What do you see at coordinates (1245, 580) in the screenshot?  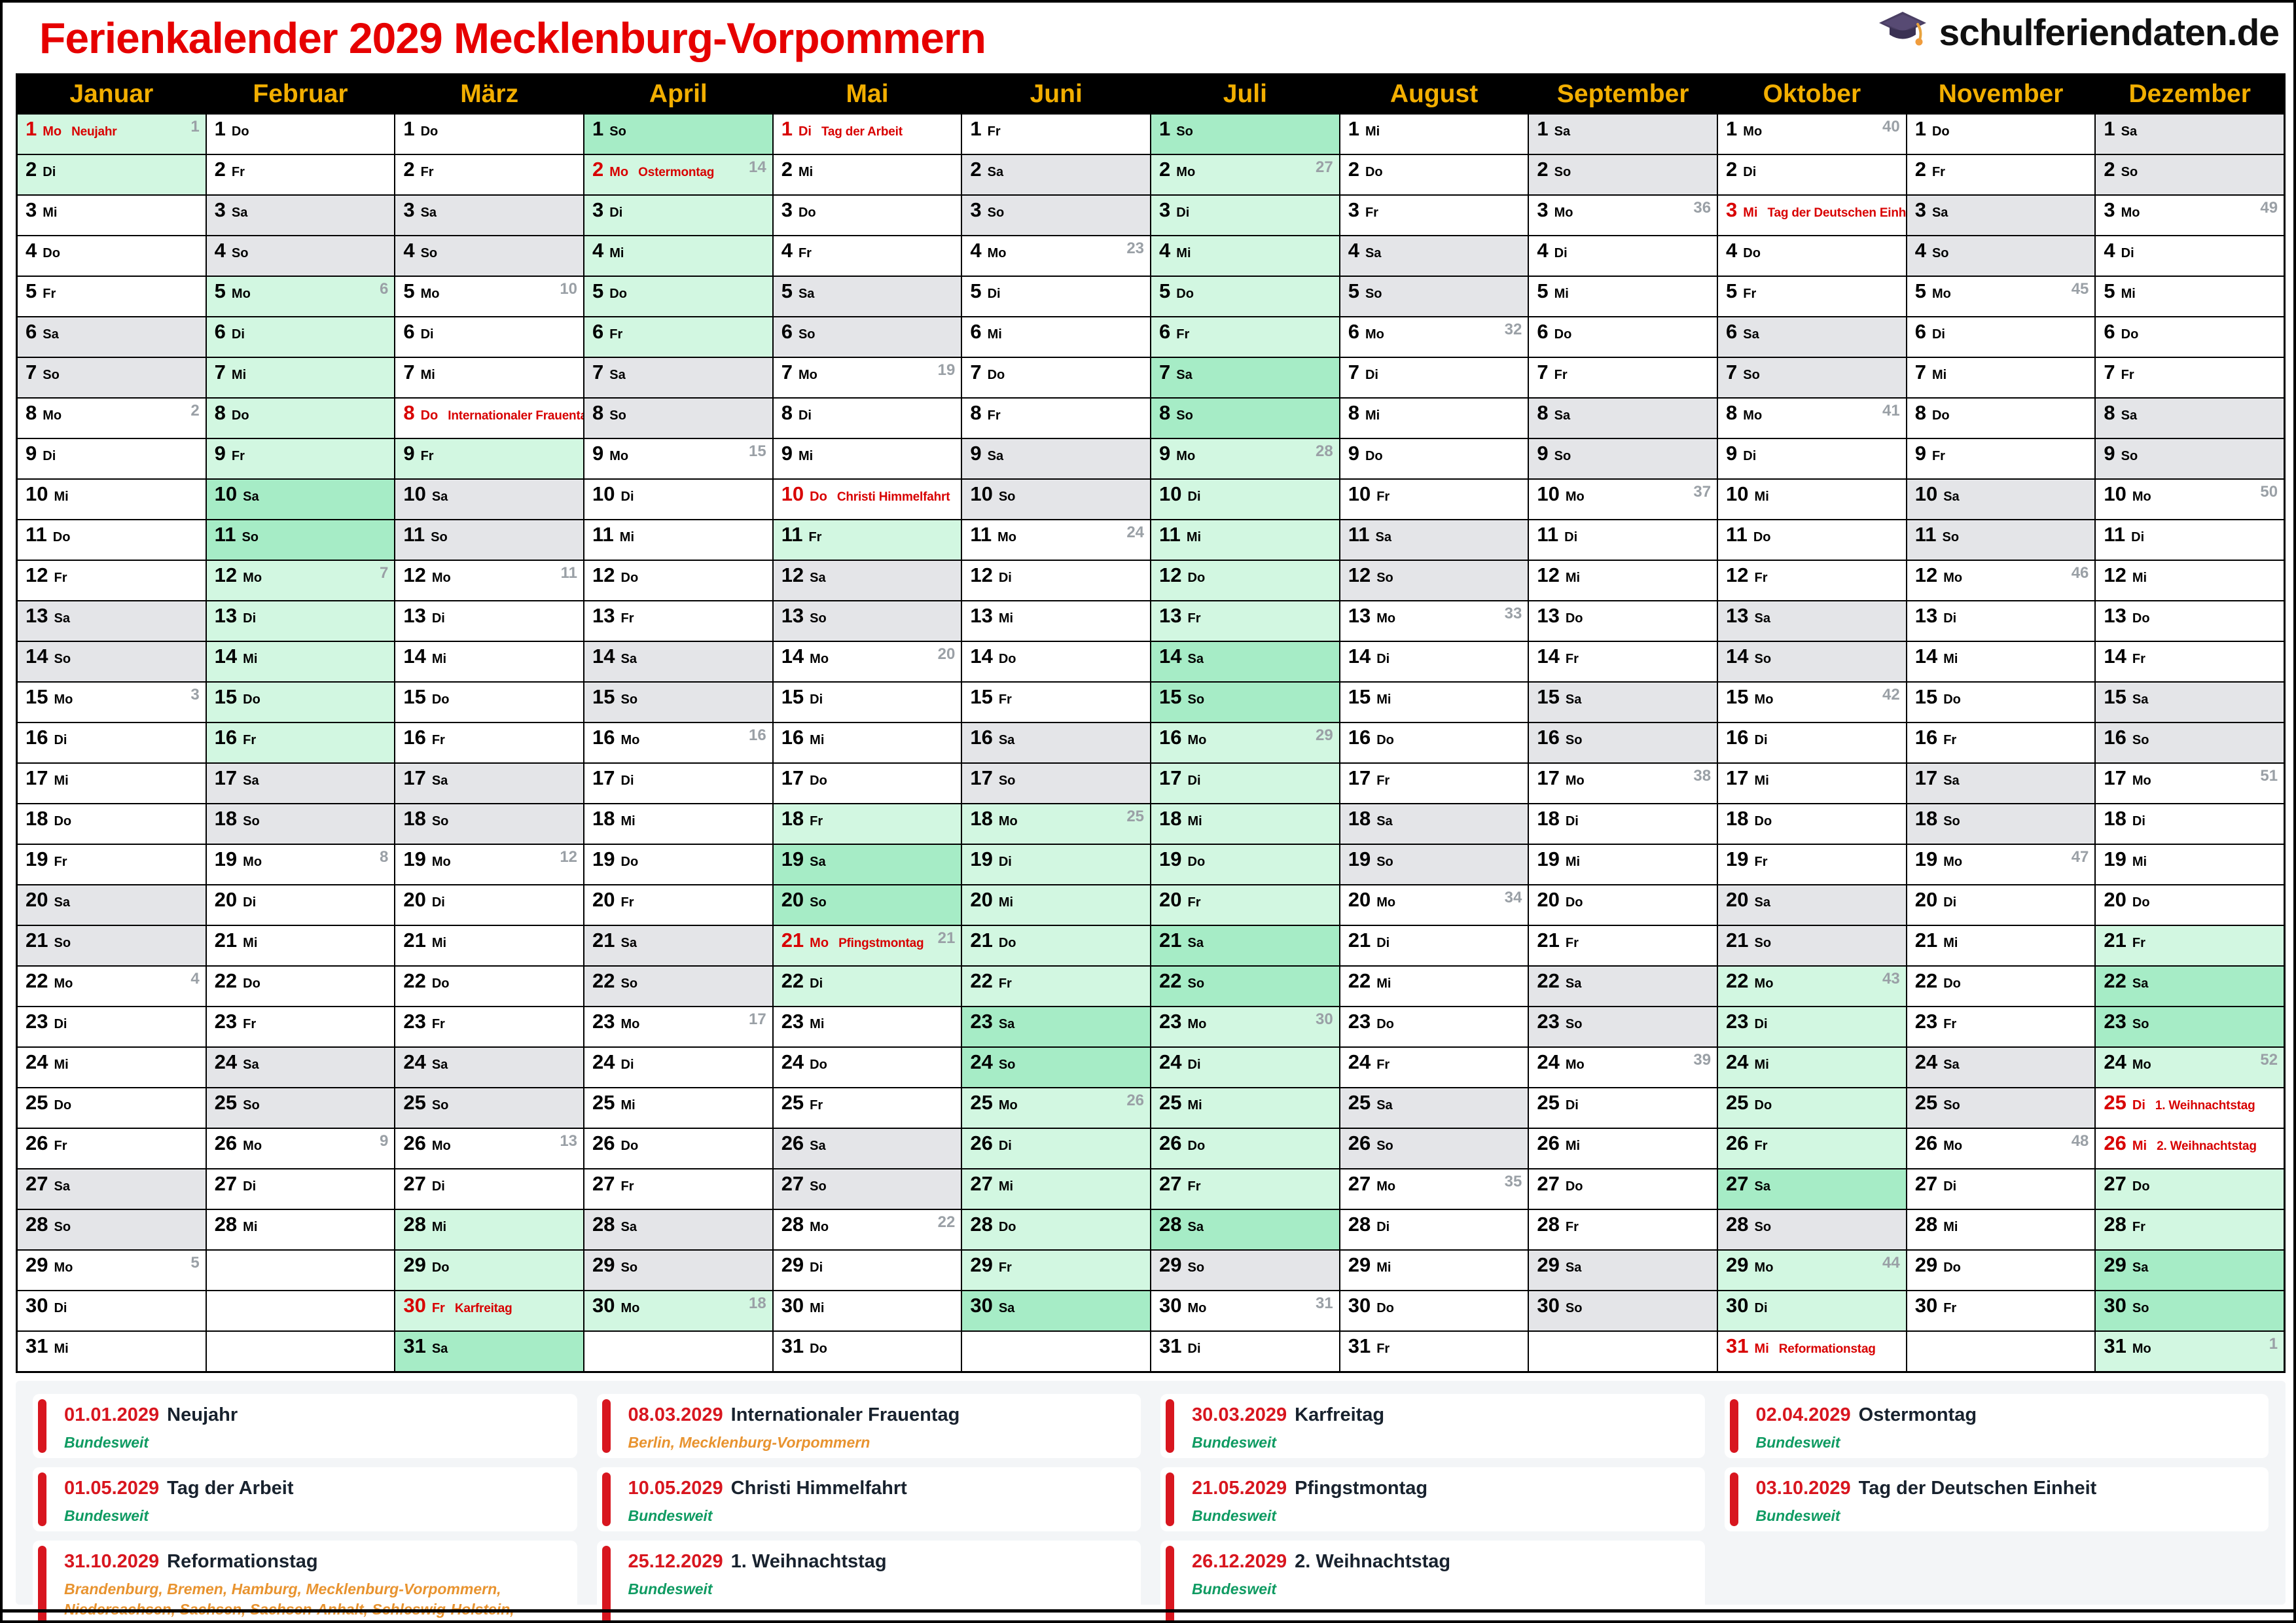 I see `day-cell: 12 Do` at bounding box center [1245, 580].